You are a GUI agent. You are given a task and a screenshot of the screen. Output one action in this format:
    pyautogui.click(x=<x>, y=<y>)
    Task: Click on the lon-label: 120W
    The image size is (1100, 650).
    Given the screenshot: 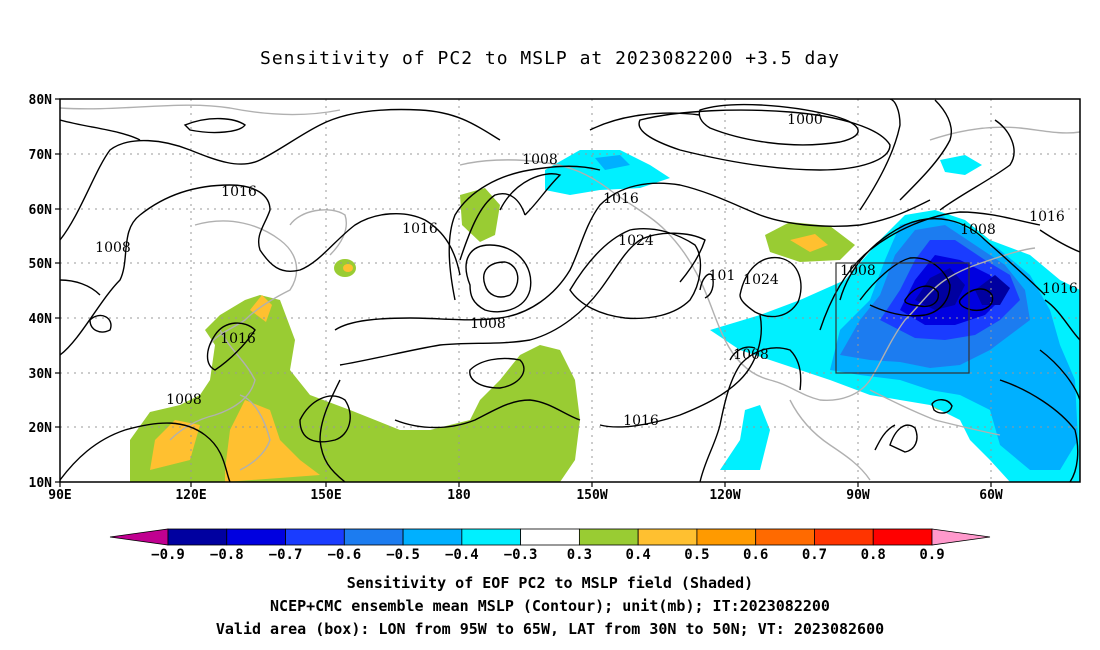 What is the action you would take?
    pyautogui.click(x=724, y=495)
    